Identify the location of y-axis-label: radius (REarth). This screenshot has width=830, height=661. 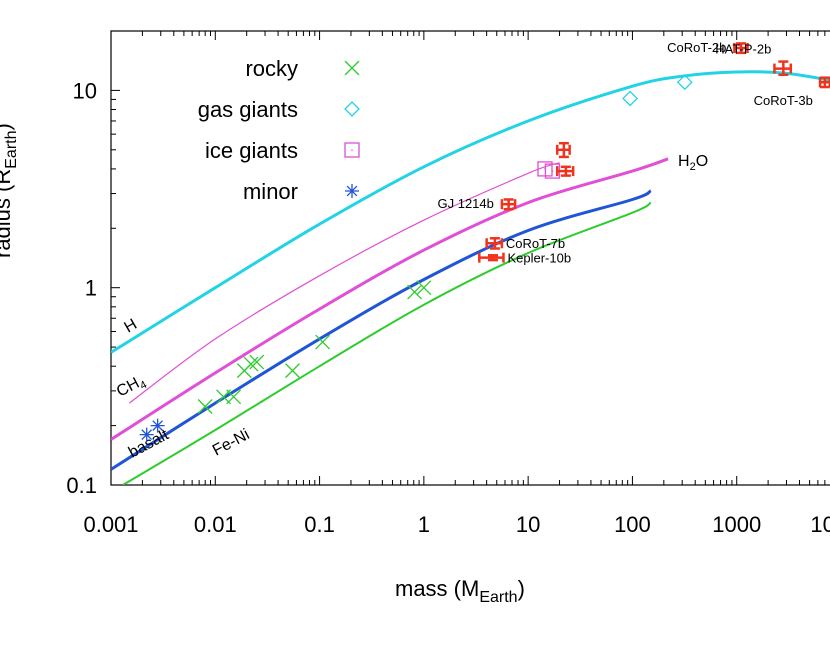
(10, 190).